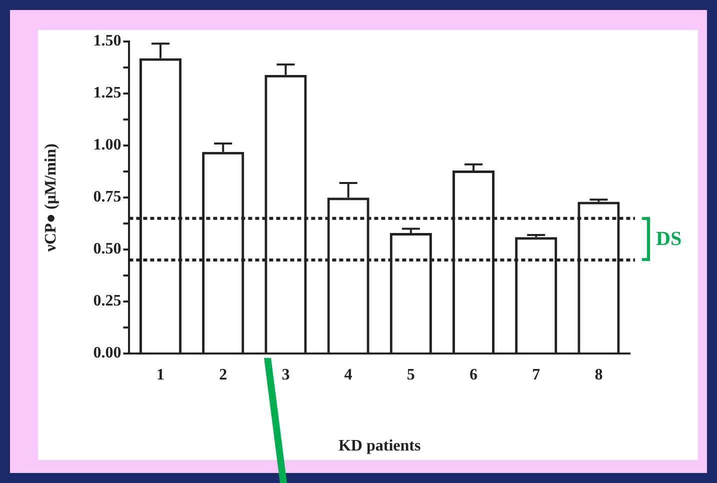 This screenshot has height=483, width=717. Describe the element at coordinates (223, 375) in the screenshot. I see `x-tick-label: 2` at that location.